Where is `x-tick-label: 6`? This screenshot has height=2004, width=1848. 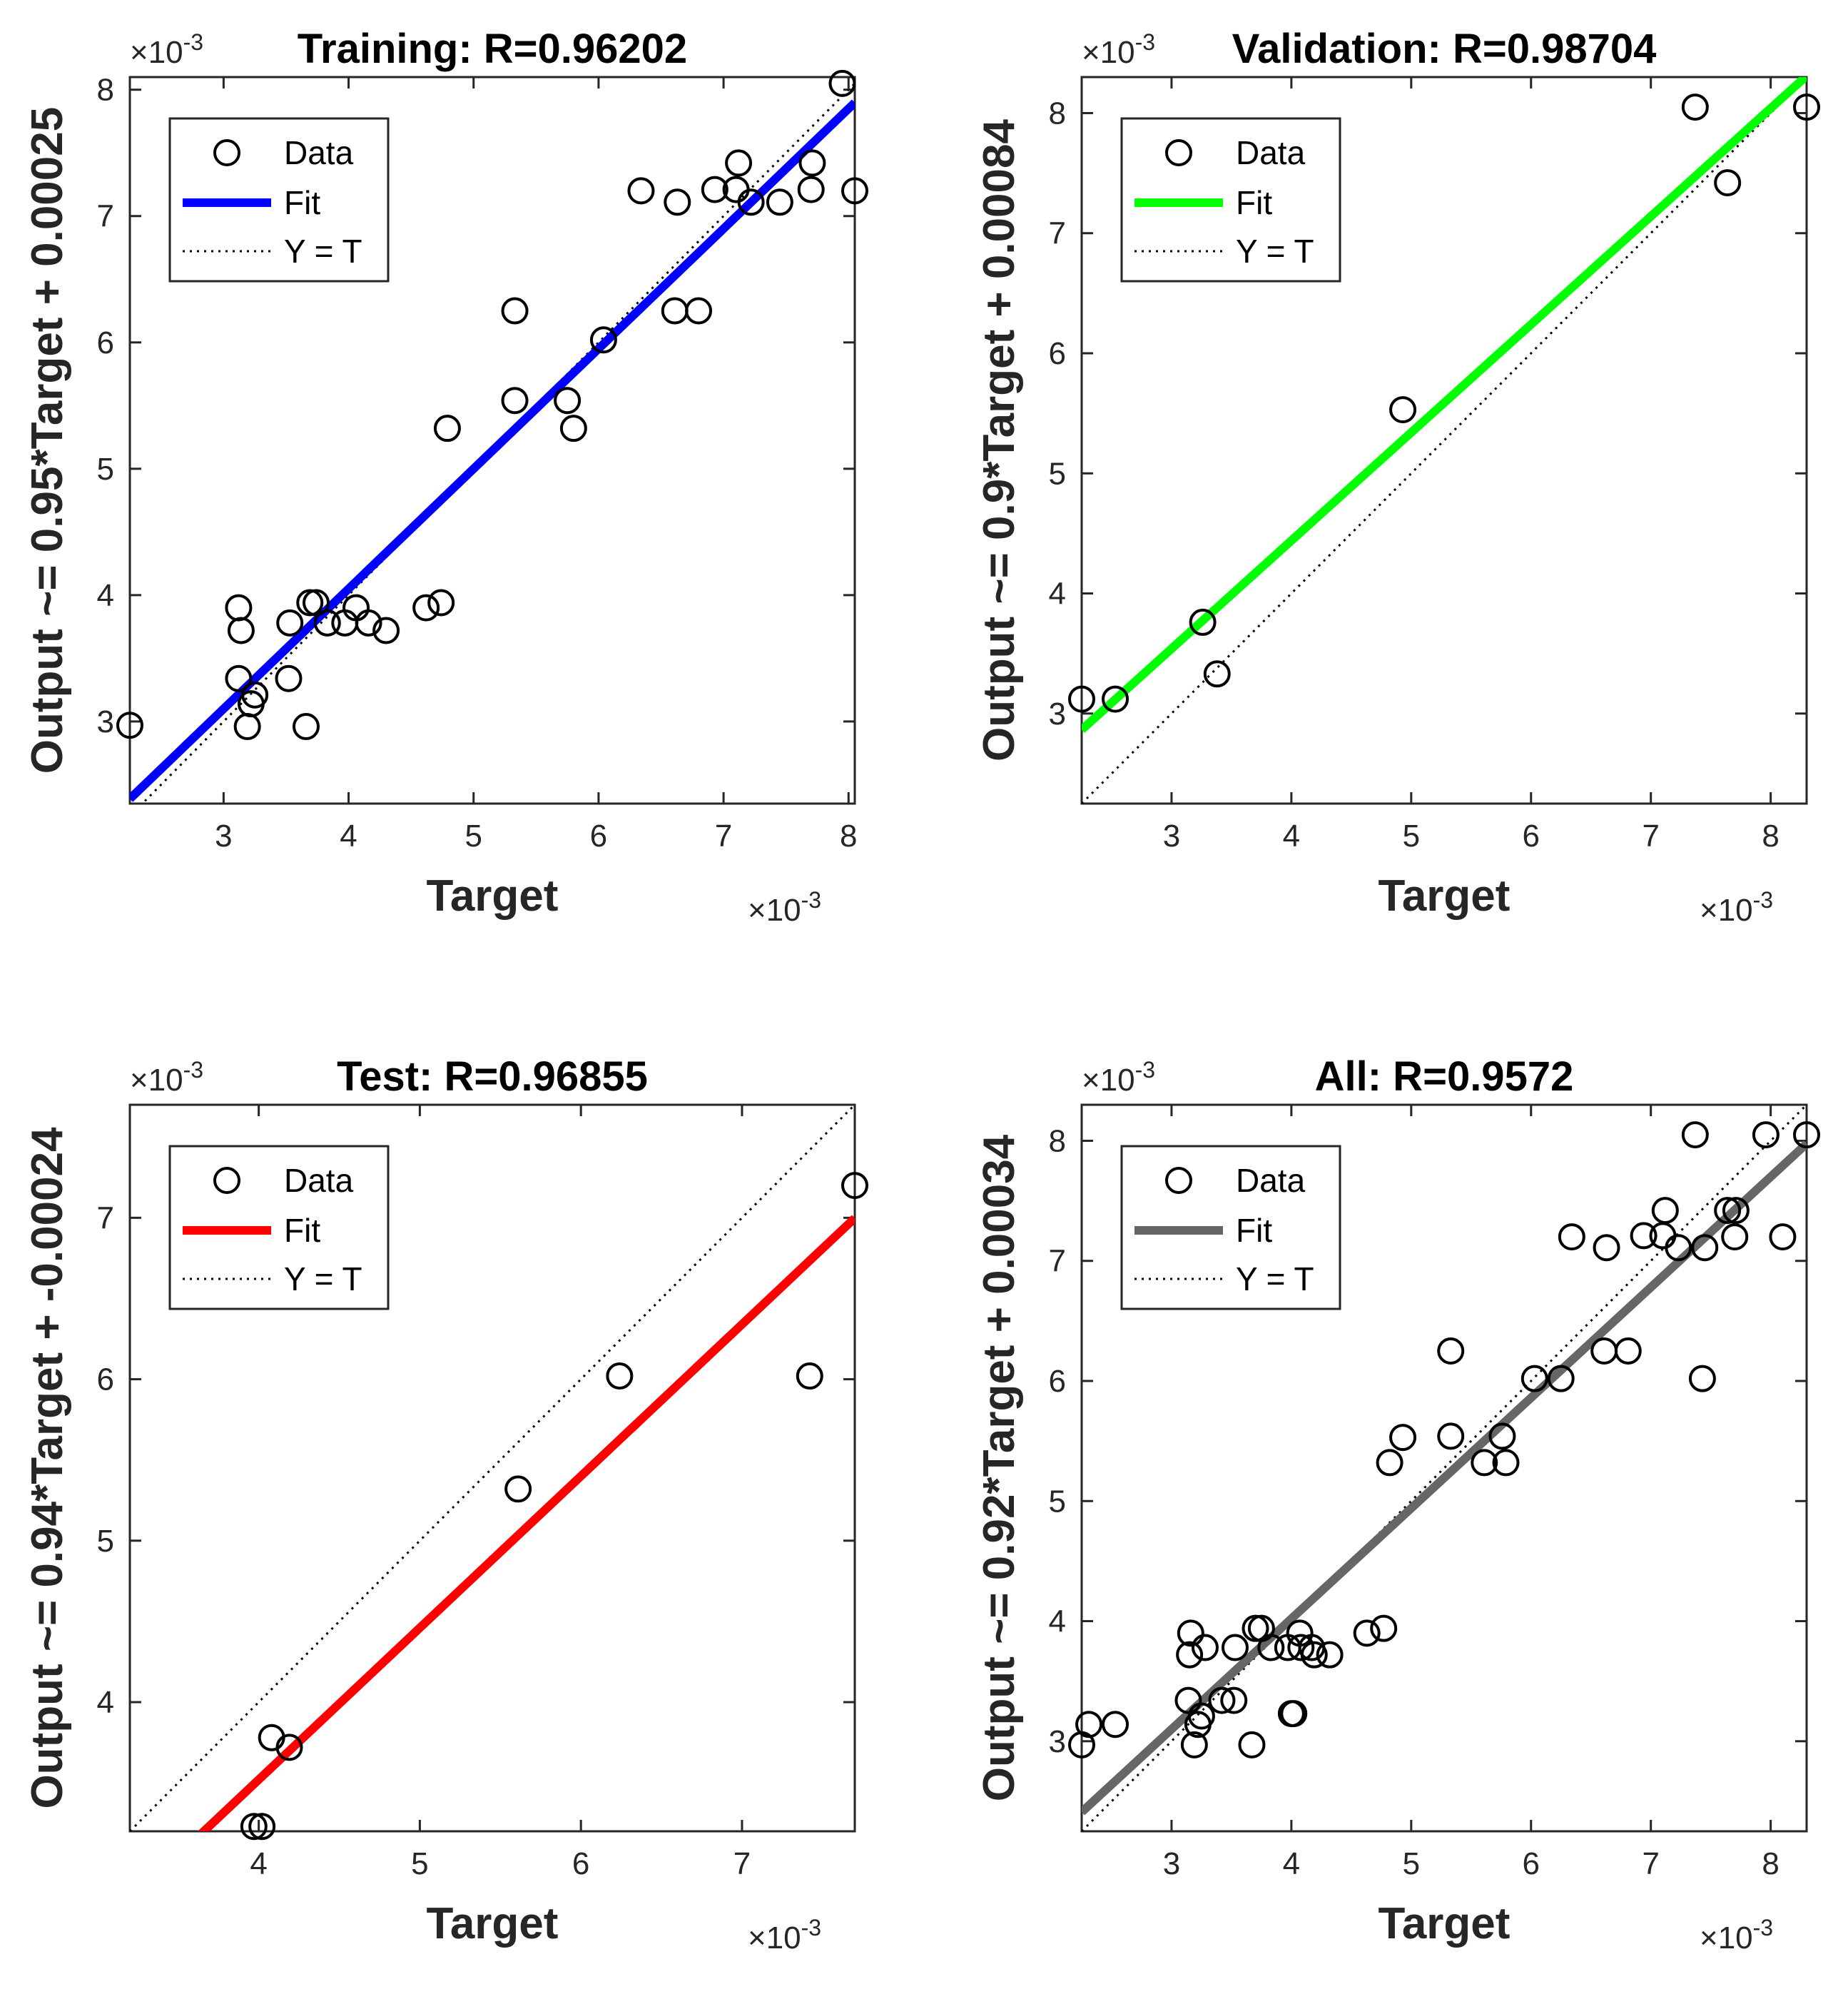
x-tick-label: 6 is located at coordinates (581, 1863).